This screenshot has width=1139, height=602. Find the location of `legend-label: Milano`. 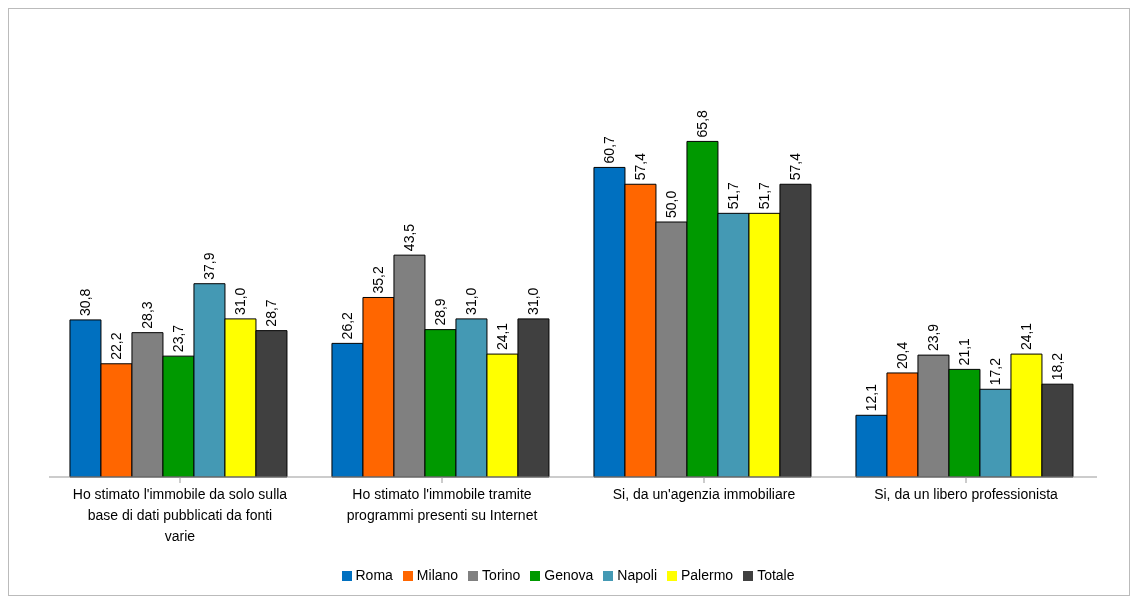

legend-label: Milano is located at coordinates (437, 575).